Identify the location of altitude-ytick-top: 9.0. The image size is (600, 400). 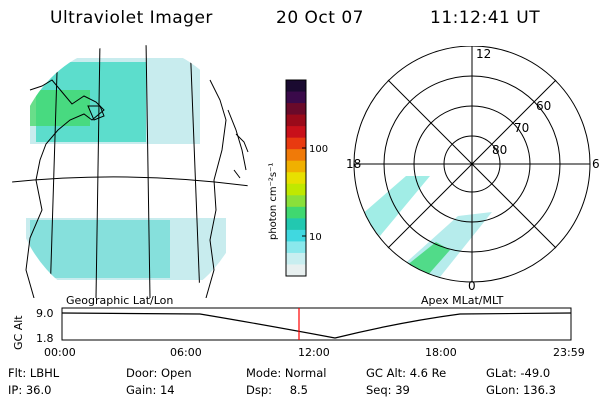
(45, 313).